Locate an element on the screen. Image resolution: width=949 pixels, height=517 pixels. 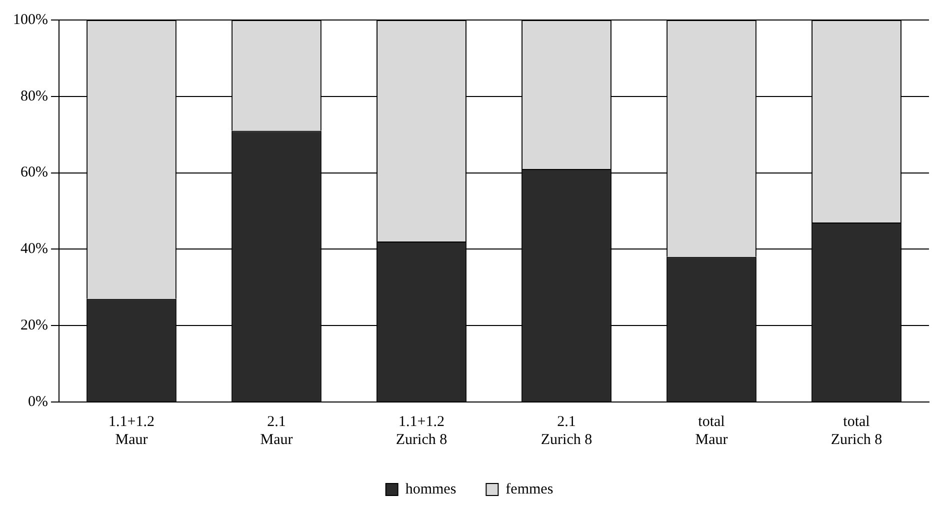
x-tick-label: 1.1+1.2 Zurich 8 is located at coordinates (422, 431).